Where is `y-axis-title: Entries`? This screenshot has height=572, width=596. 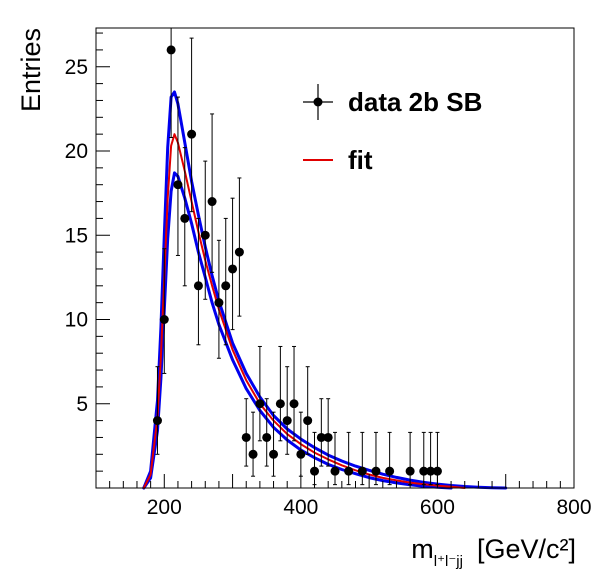 y-axis-title: Entries is located at coordinates (31, 70).